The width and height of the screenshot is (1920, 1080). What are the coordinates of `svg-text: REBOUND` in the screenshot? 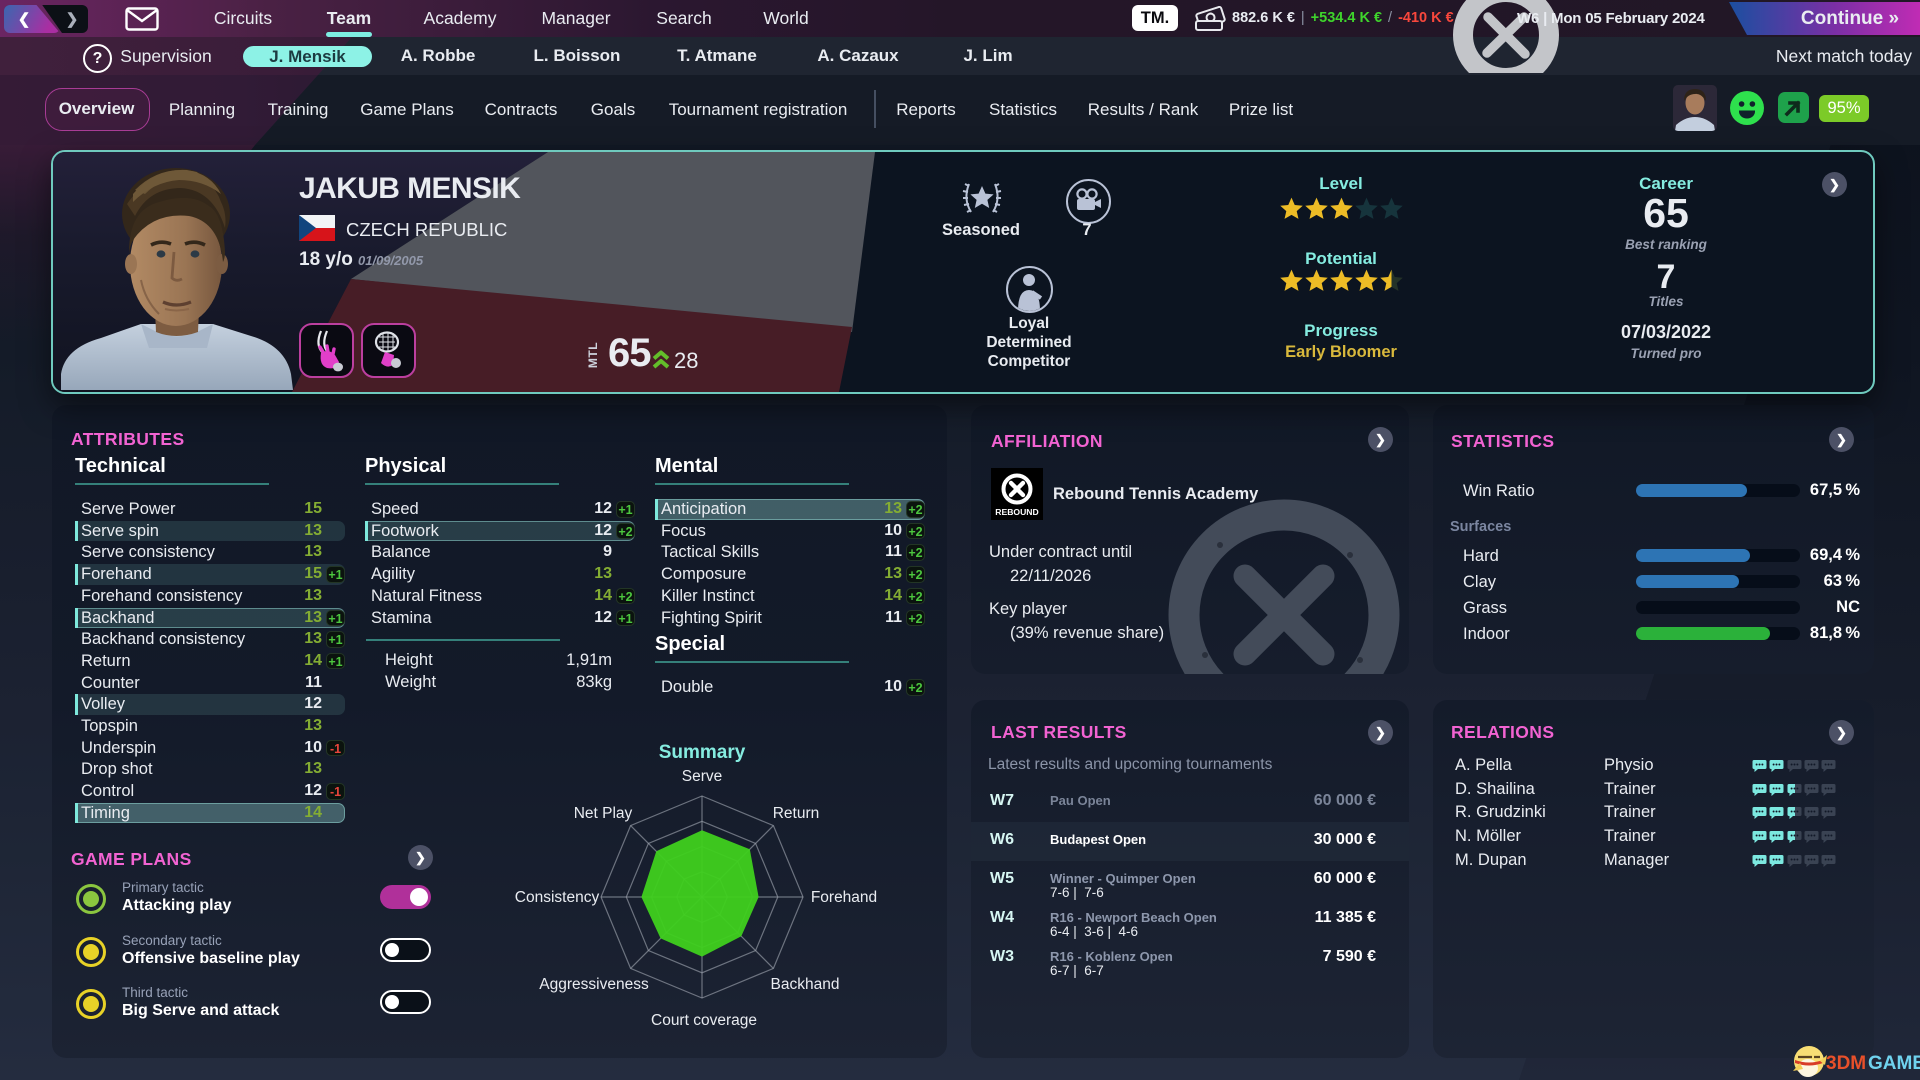 It's located at (1016, 512).